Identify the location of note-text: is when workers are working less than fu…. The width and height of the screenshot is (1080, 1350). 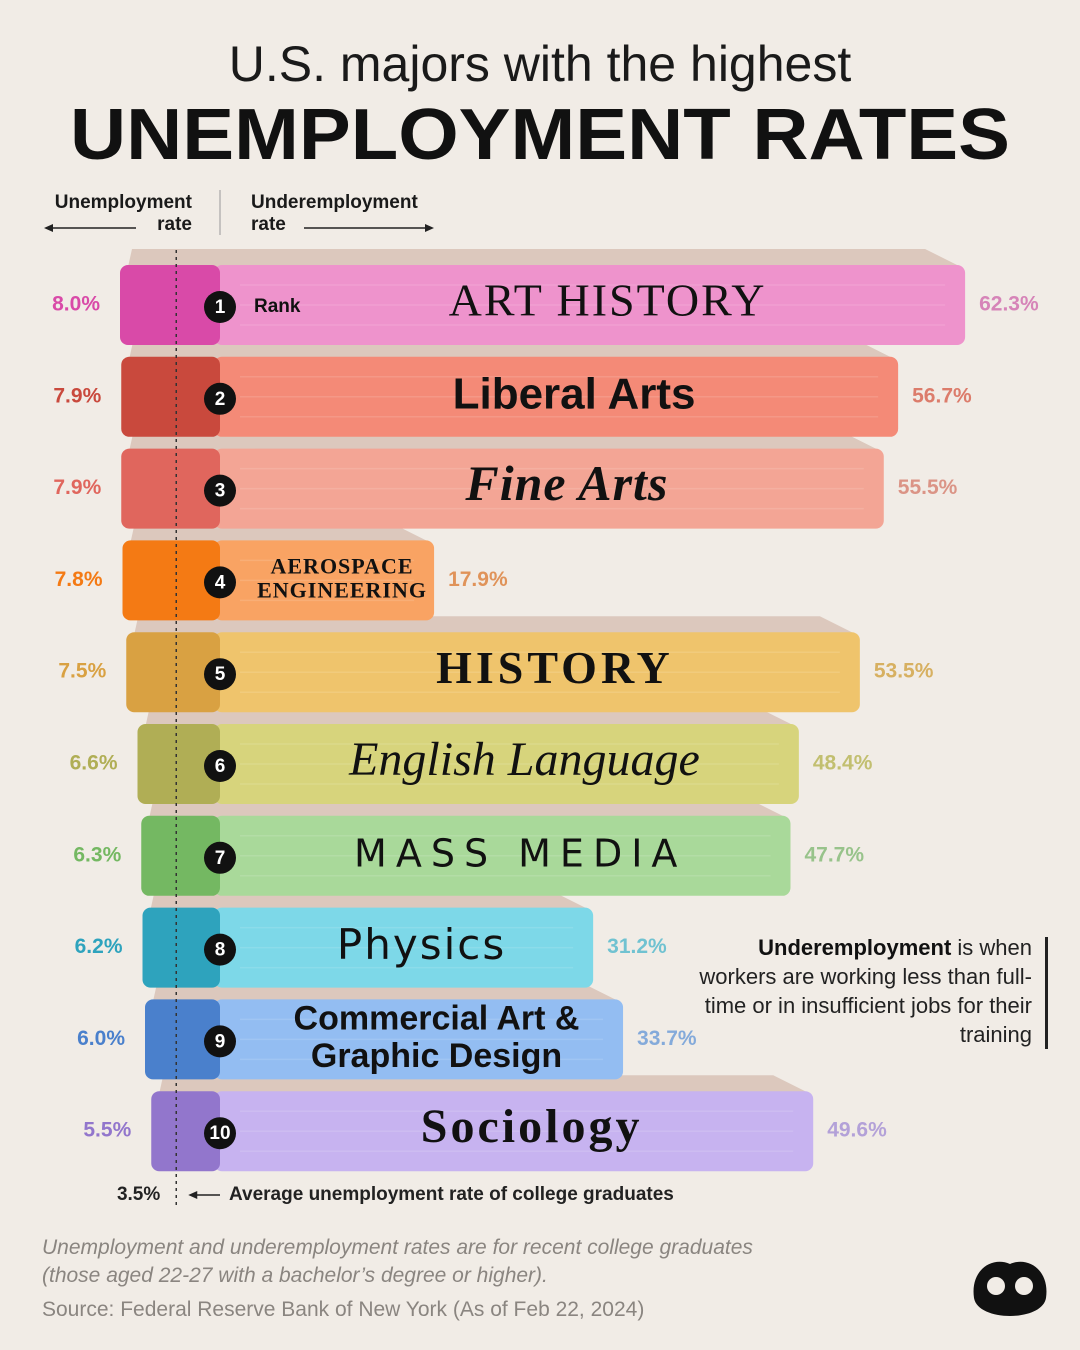
(865, 991).